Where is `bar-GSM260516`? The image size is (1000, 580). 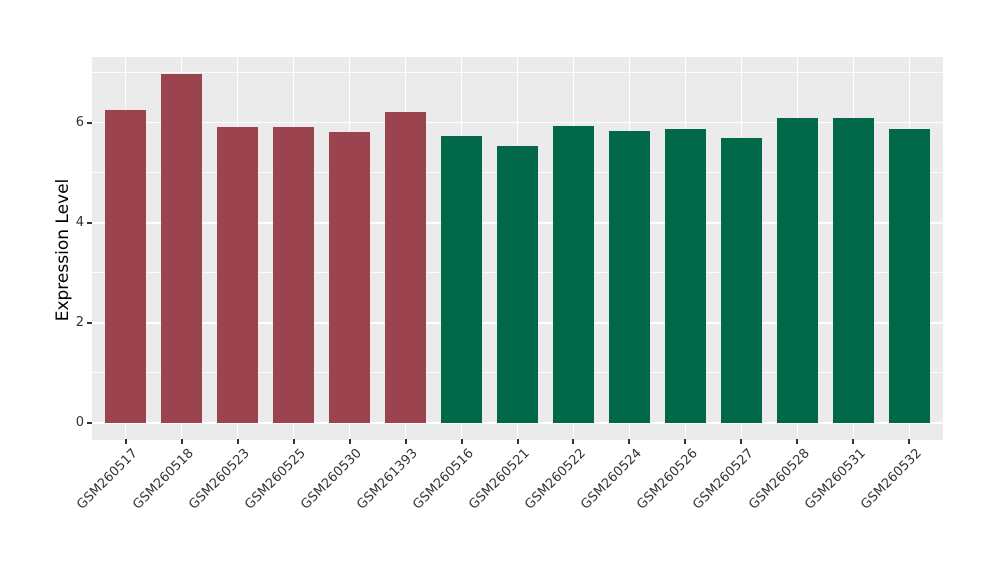
bar-GSM260516 is located at coordinates (461, 279).